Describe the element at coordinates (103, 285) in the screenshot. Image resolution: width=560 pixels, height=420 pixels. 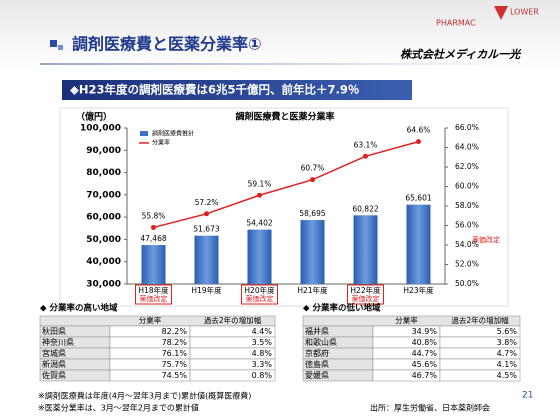
I see `y-tick-label: 30,000` at that location.